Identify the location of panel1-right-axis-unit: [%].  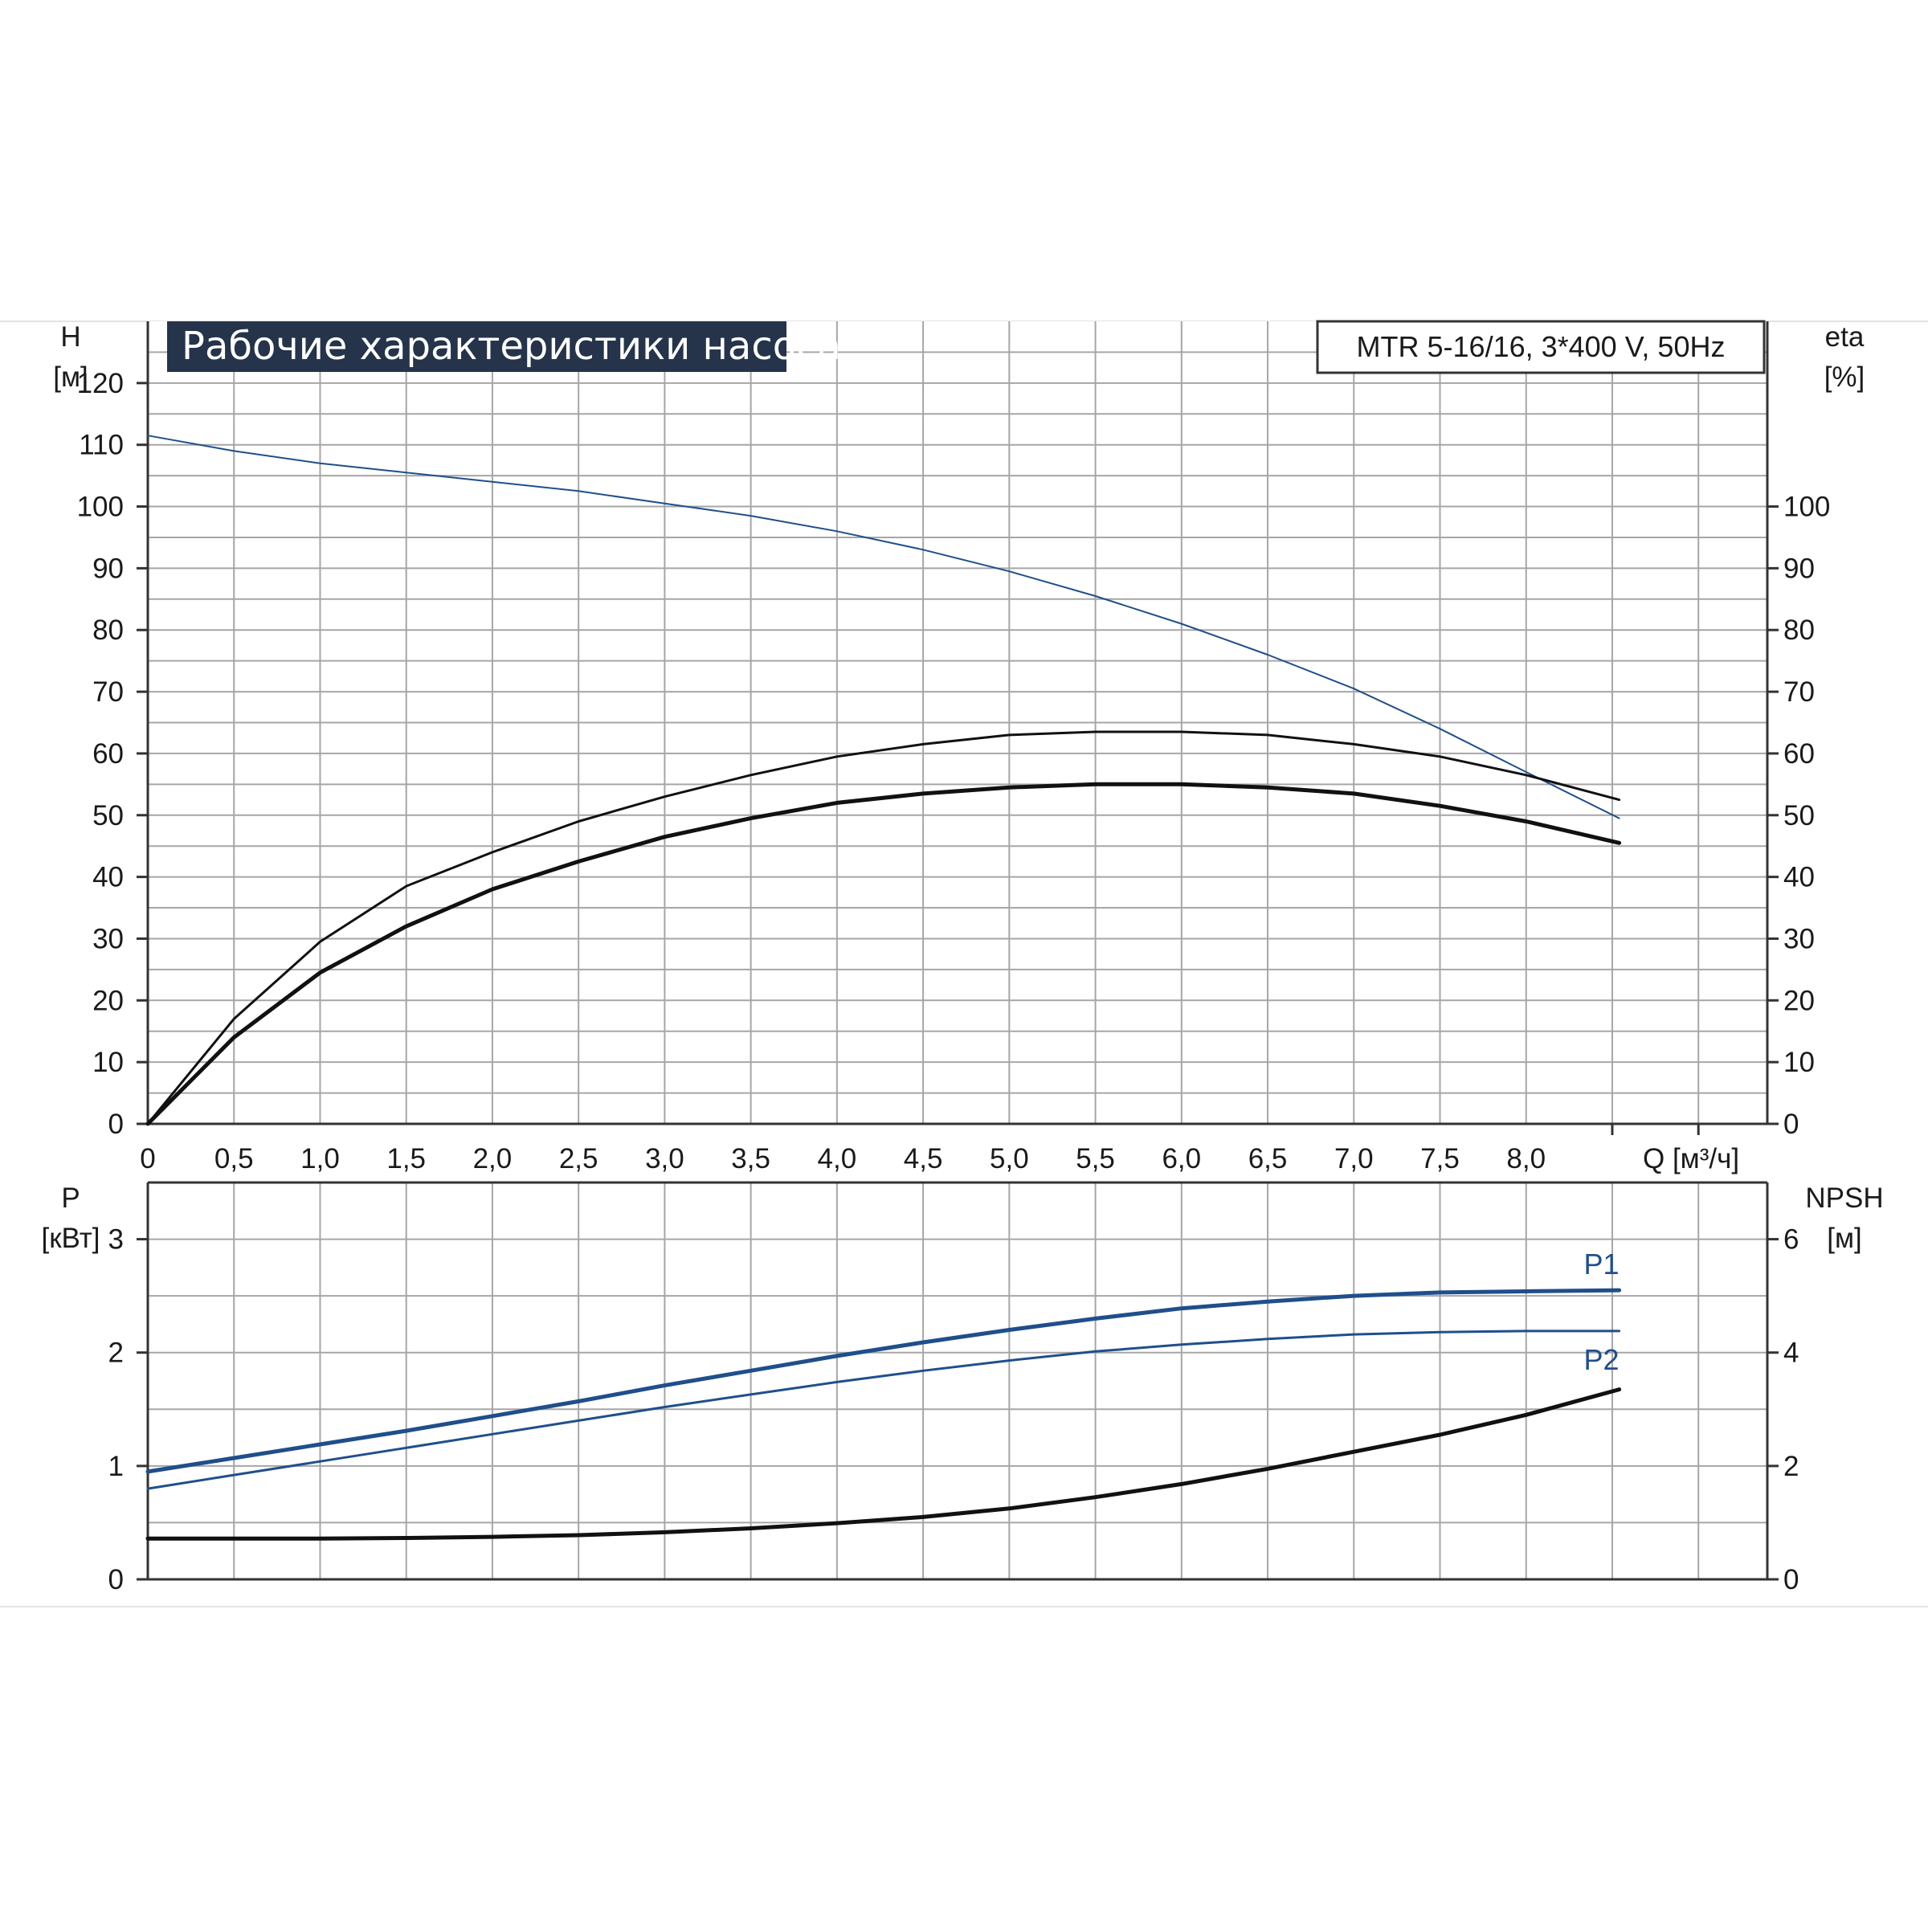
(1844, 377).